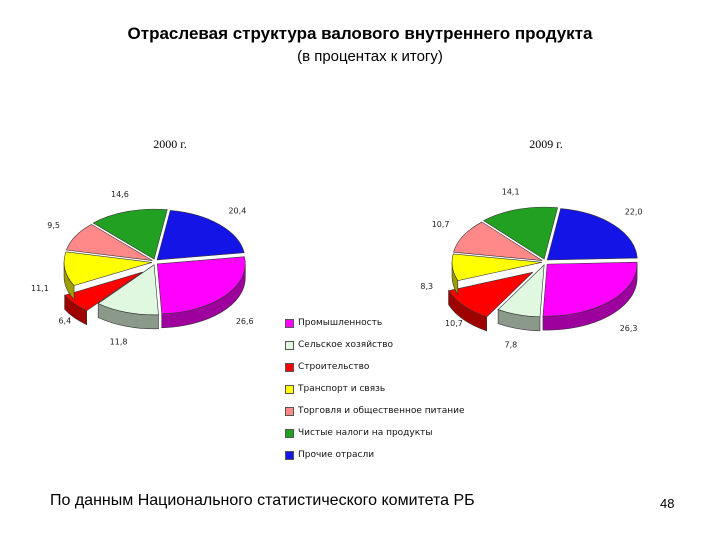  What do you see at coordinates (340, 323) in the screenshot?
I see `legend-label: Промышленность` at bounding box center [340, 323].